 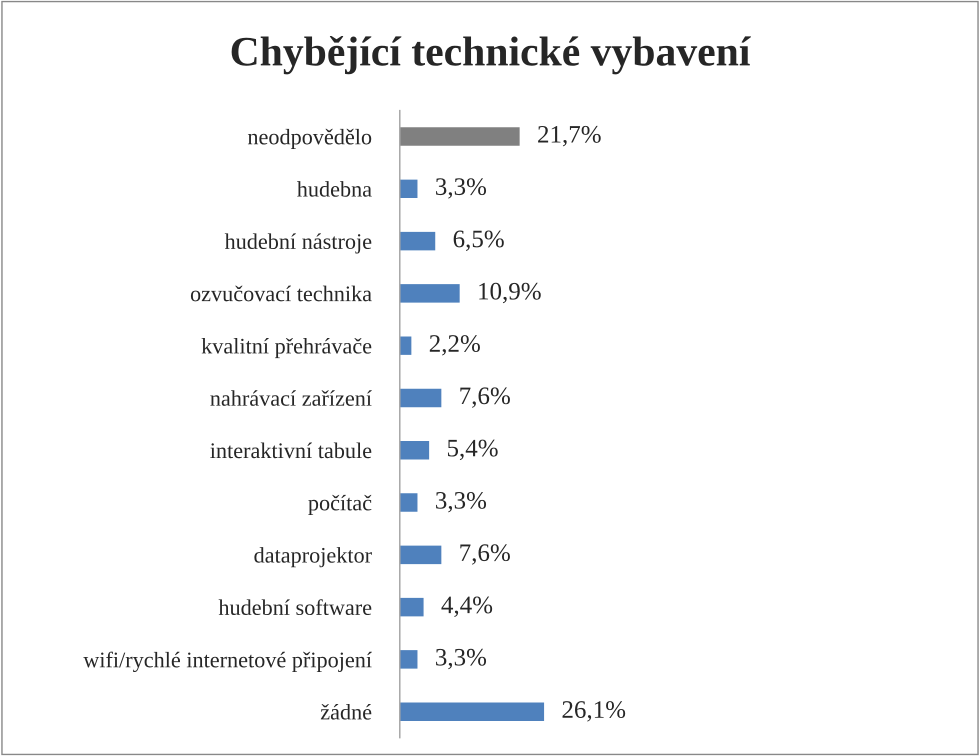 I want to click on chart-title: Chybějící technické vybavení, so click(x=491, y=55).